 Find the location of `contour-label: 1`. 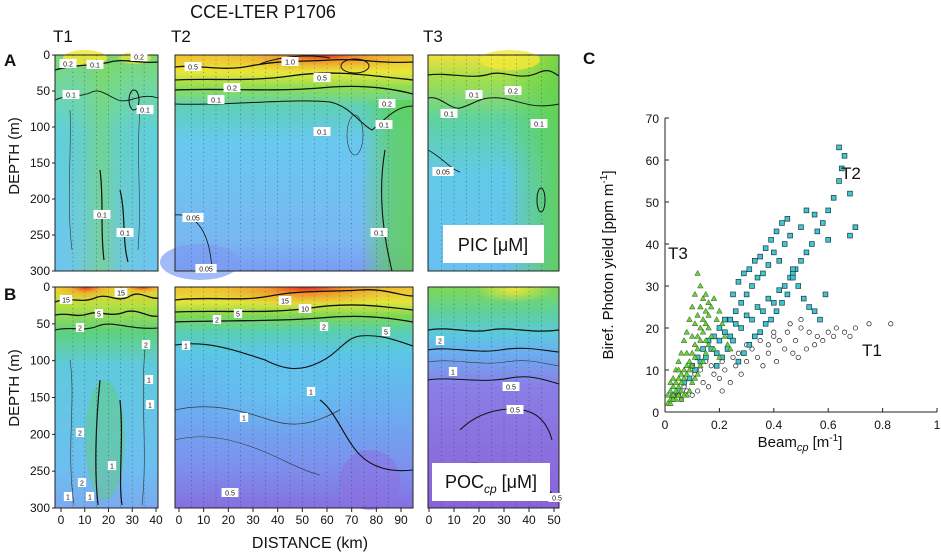

contour-label: 1 is located at coordinates (90, 498).